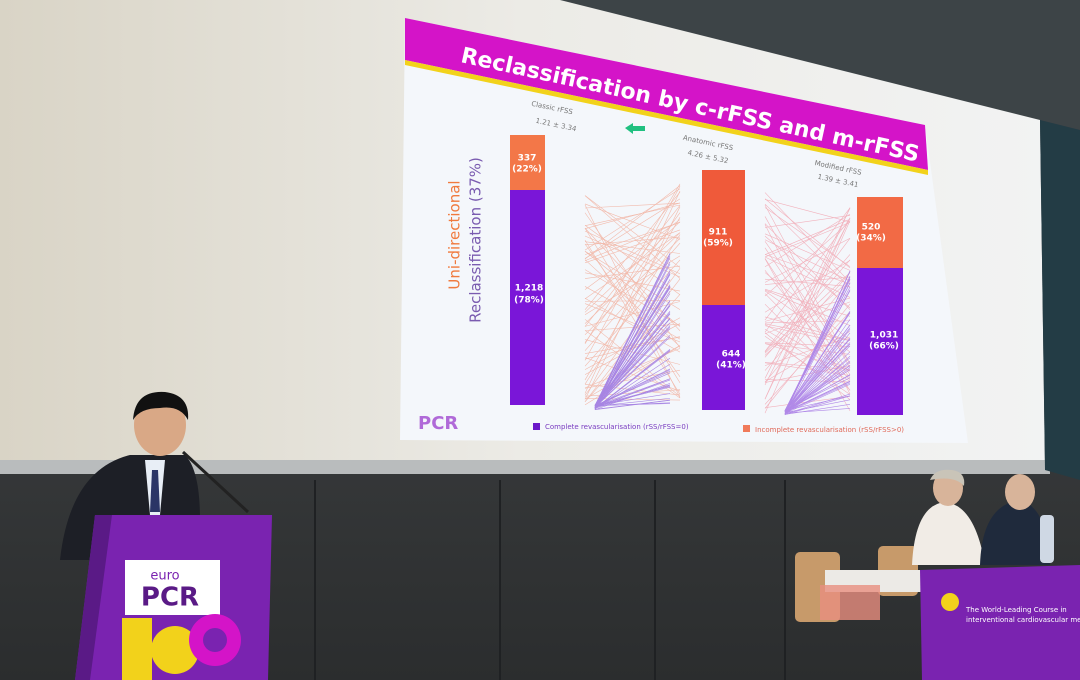 The image size is (1080, 680). I want to click on slide-header, so click(666, 94).